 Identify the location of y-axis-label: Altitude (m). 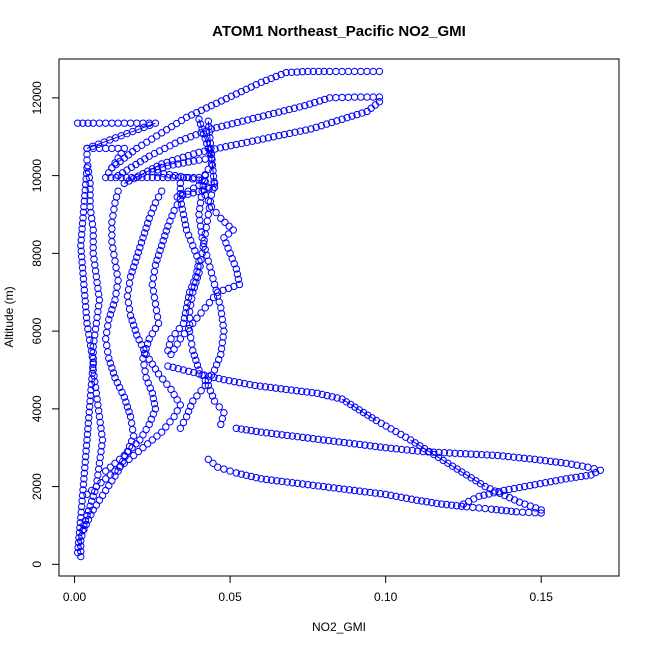
(9, 316).